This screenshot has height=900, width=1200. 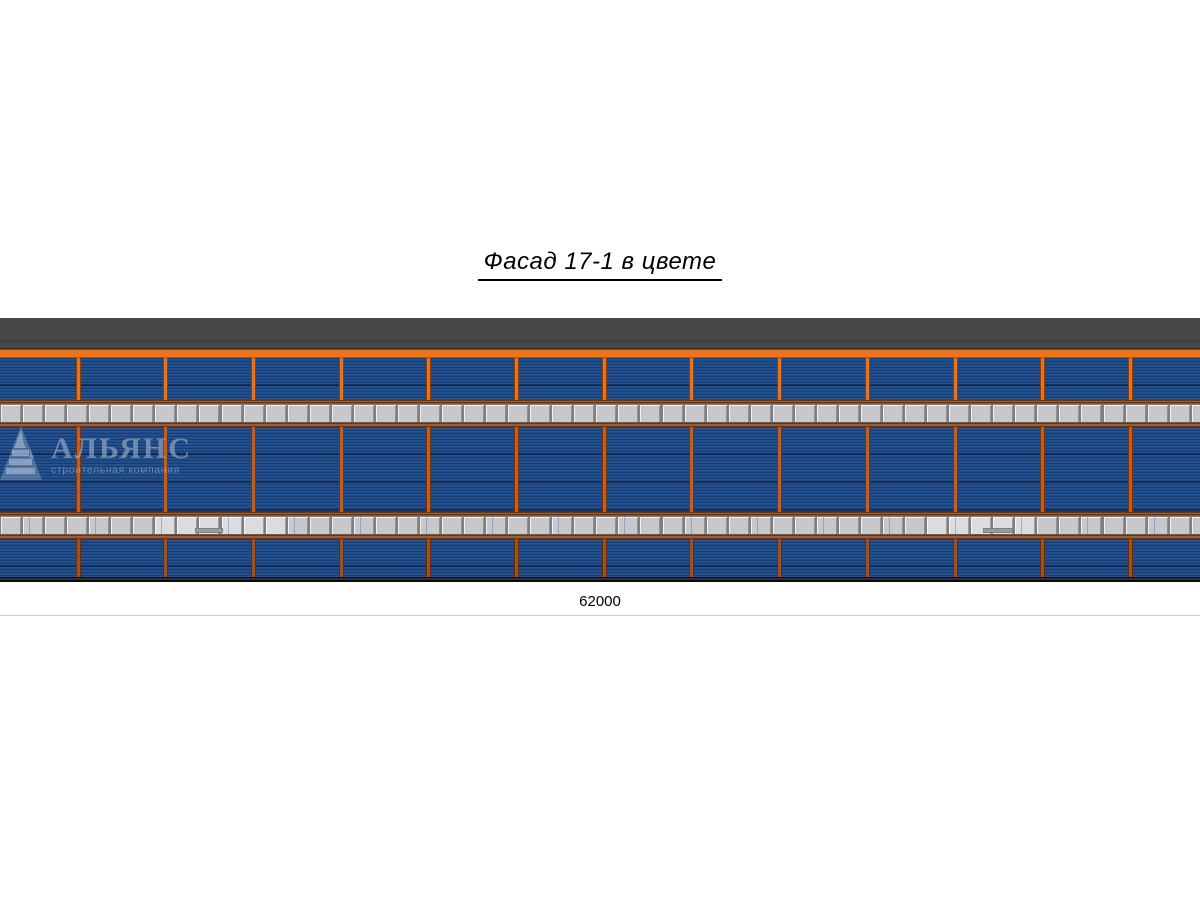 What do you see at coordinates (600, 353) in the screenshot?
I see `eaves-orange-band` at bounding box center [600, 353].